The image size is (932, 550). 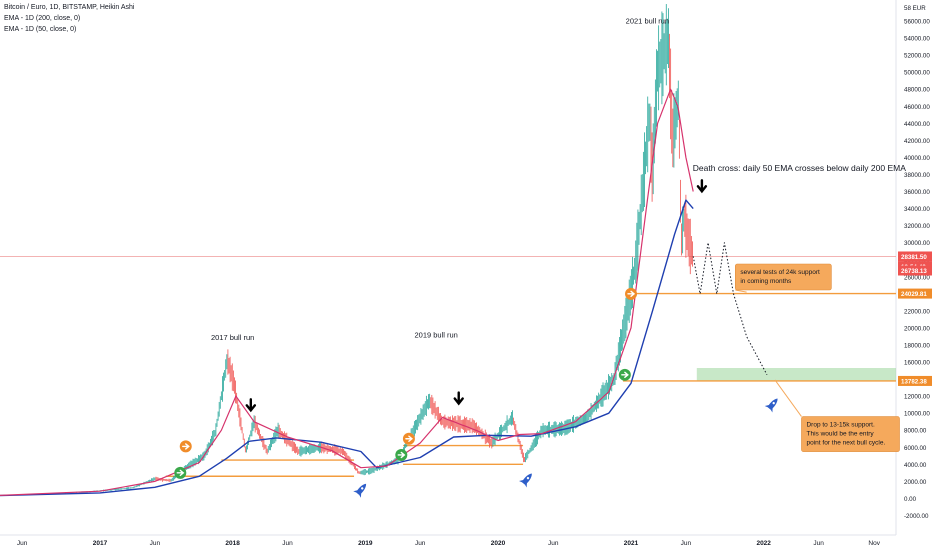 I want to click on ema-50-legend: EMA - 1D (50, close, 0), so click(x=40, y=29).